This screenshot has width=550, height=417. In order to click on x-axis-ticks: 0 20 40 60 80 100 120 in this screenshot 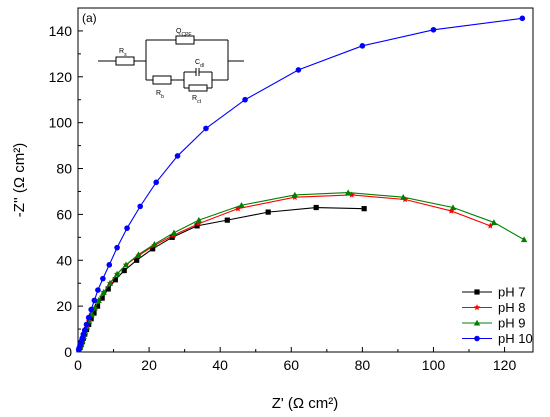, I will do `click(295, 360)`.